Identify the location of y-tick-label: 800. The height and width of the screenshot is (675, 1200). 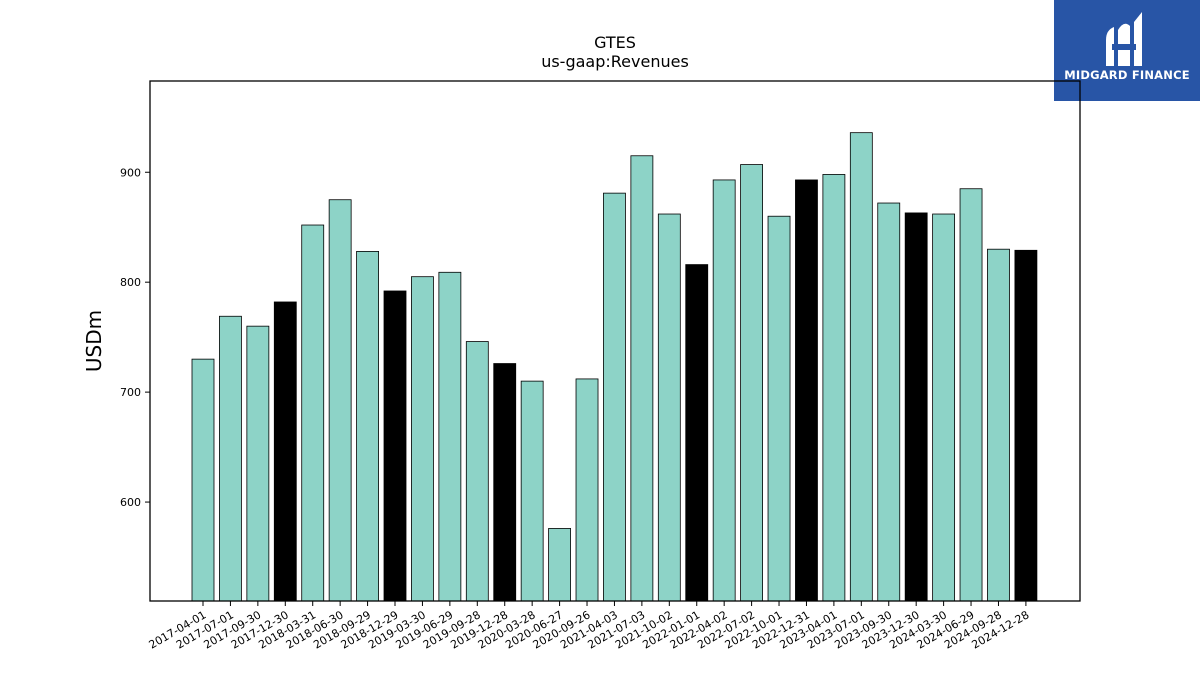
(130, 282).